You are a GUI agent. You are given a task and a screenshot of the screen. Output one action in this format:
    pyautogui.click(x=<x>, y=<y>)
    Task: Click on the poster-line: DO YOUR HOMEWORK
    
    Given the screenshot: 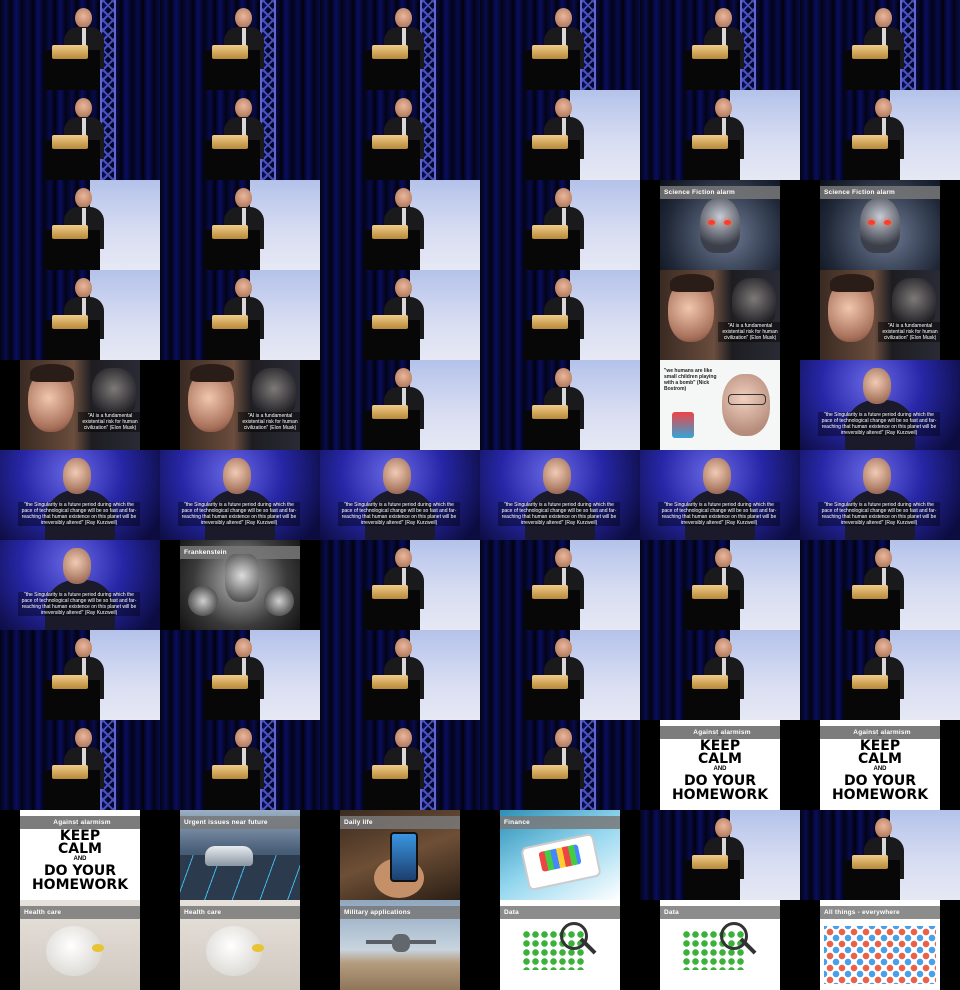 What is the action you would take?
    pyautogui.click(x=880, y=788)
    